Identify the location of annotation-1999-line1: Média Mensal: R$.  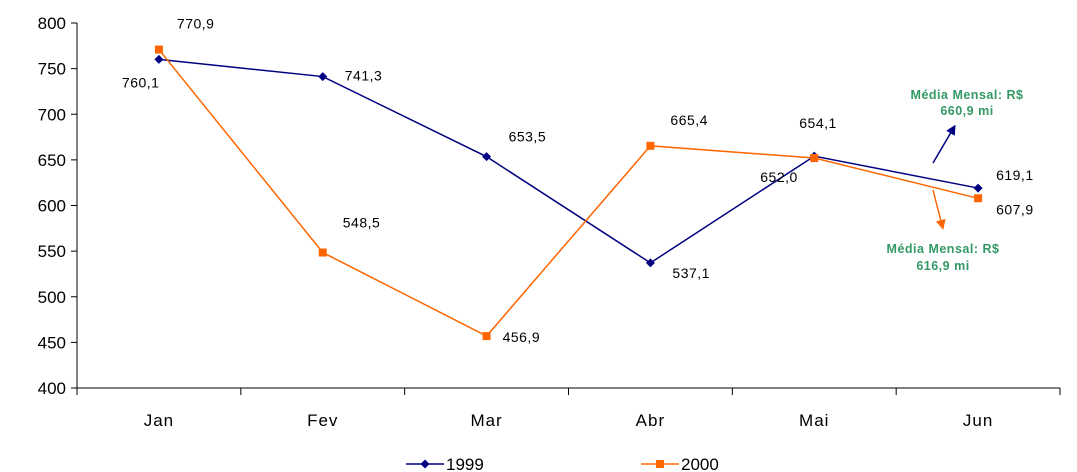
(967, 95).